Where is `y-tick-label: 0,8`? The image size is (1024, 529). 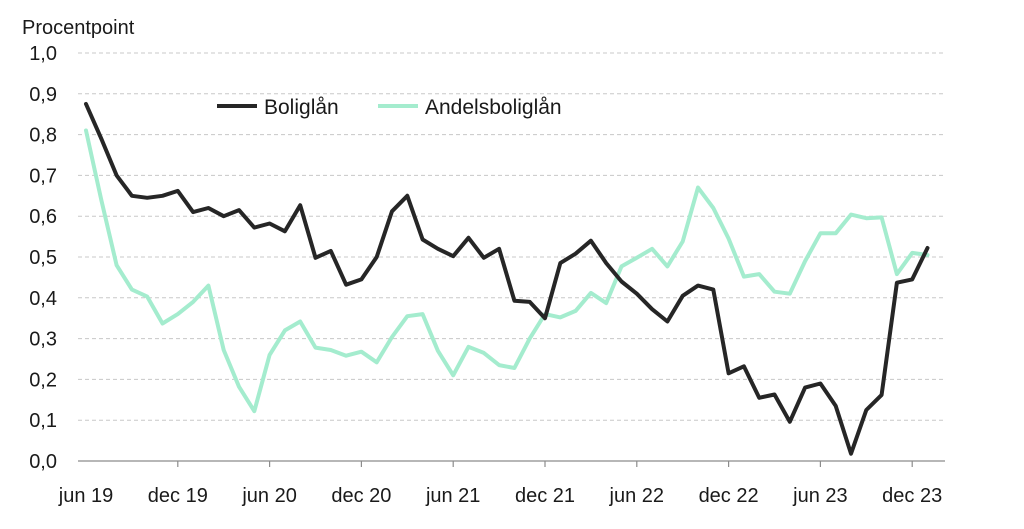 y-tick-label: 0,8 is located at coordinates (43, 136).